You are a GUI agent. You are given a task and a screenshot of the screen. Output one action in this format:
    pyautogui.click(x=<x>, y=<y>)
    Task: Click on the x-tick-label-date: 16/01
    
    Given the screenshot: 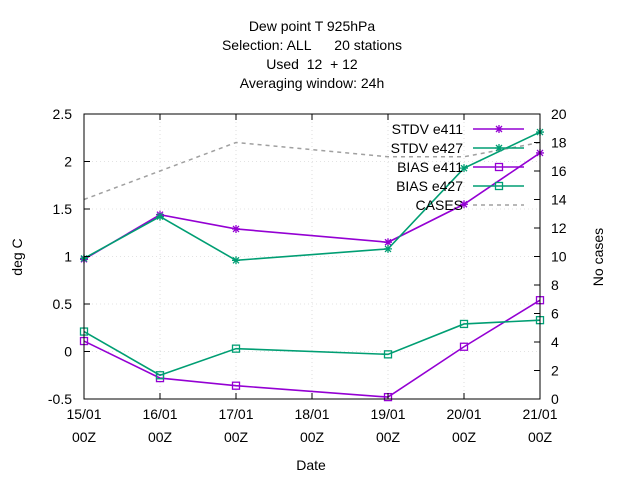 What is the action you would take?
    pyautogui.click(x=159, y=414)
    